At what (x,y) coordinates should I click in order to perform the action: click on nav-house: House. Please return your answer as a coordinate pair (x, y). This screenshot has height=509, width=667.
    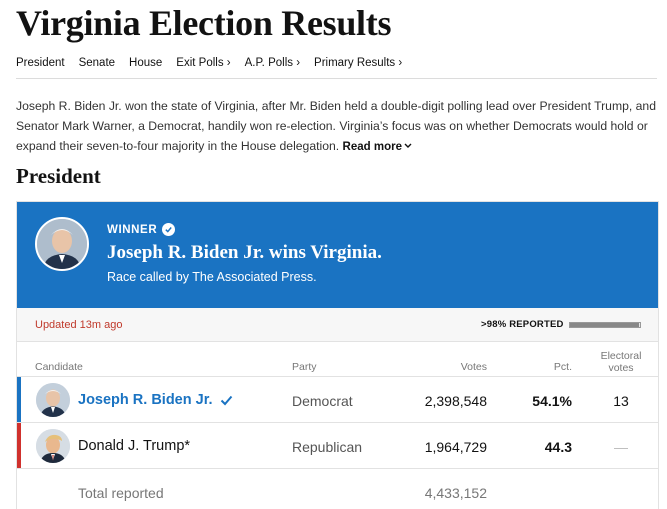
    Looking at the image, I should click on (146, 63).